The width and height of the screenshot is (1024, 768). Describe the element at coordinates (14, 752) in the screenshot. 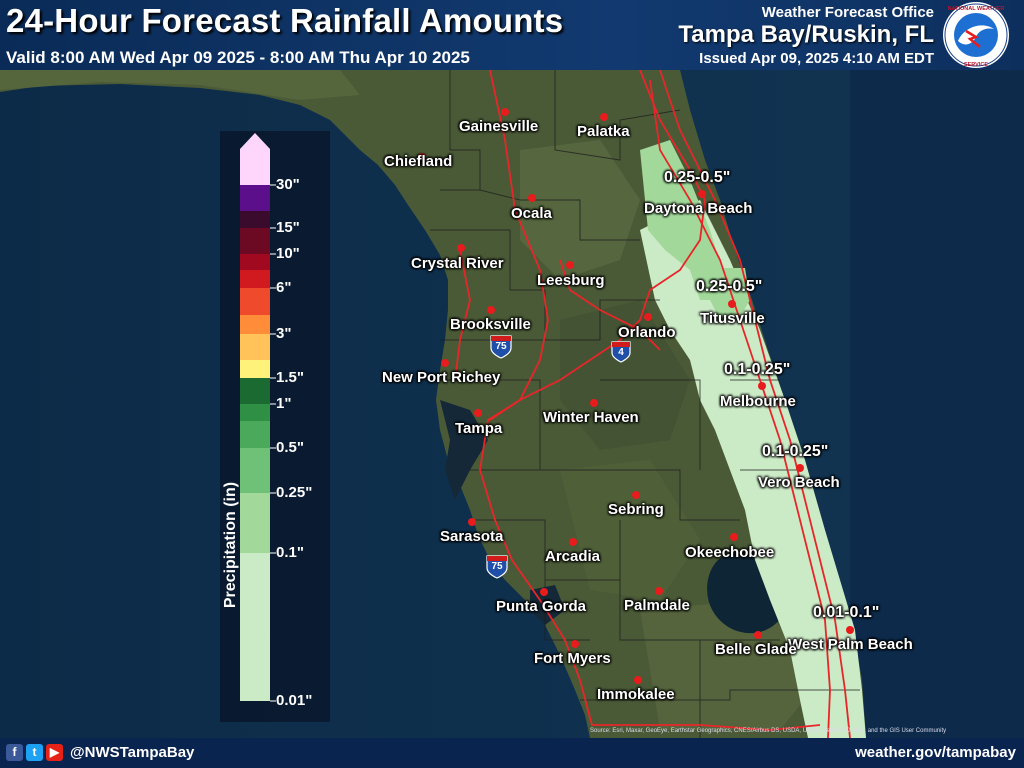

I see `facebook-icon: f` at that location.